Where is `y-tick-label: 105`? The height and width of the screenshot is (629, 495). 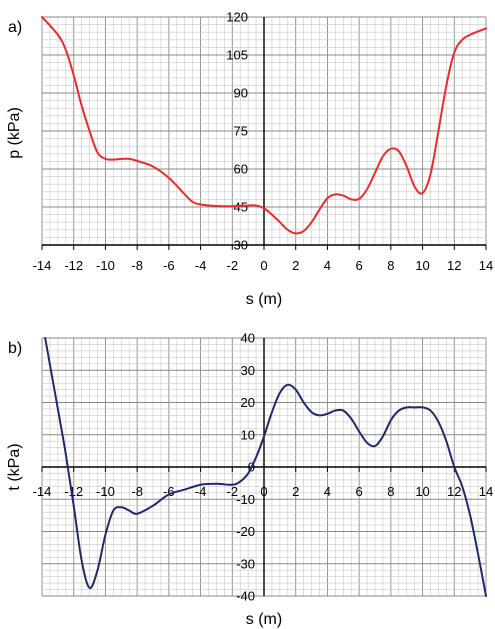 y-tick-label: 105 is located at coordinates (237, 55).